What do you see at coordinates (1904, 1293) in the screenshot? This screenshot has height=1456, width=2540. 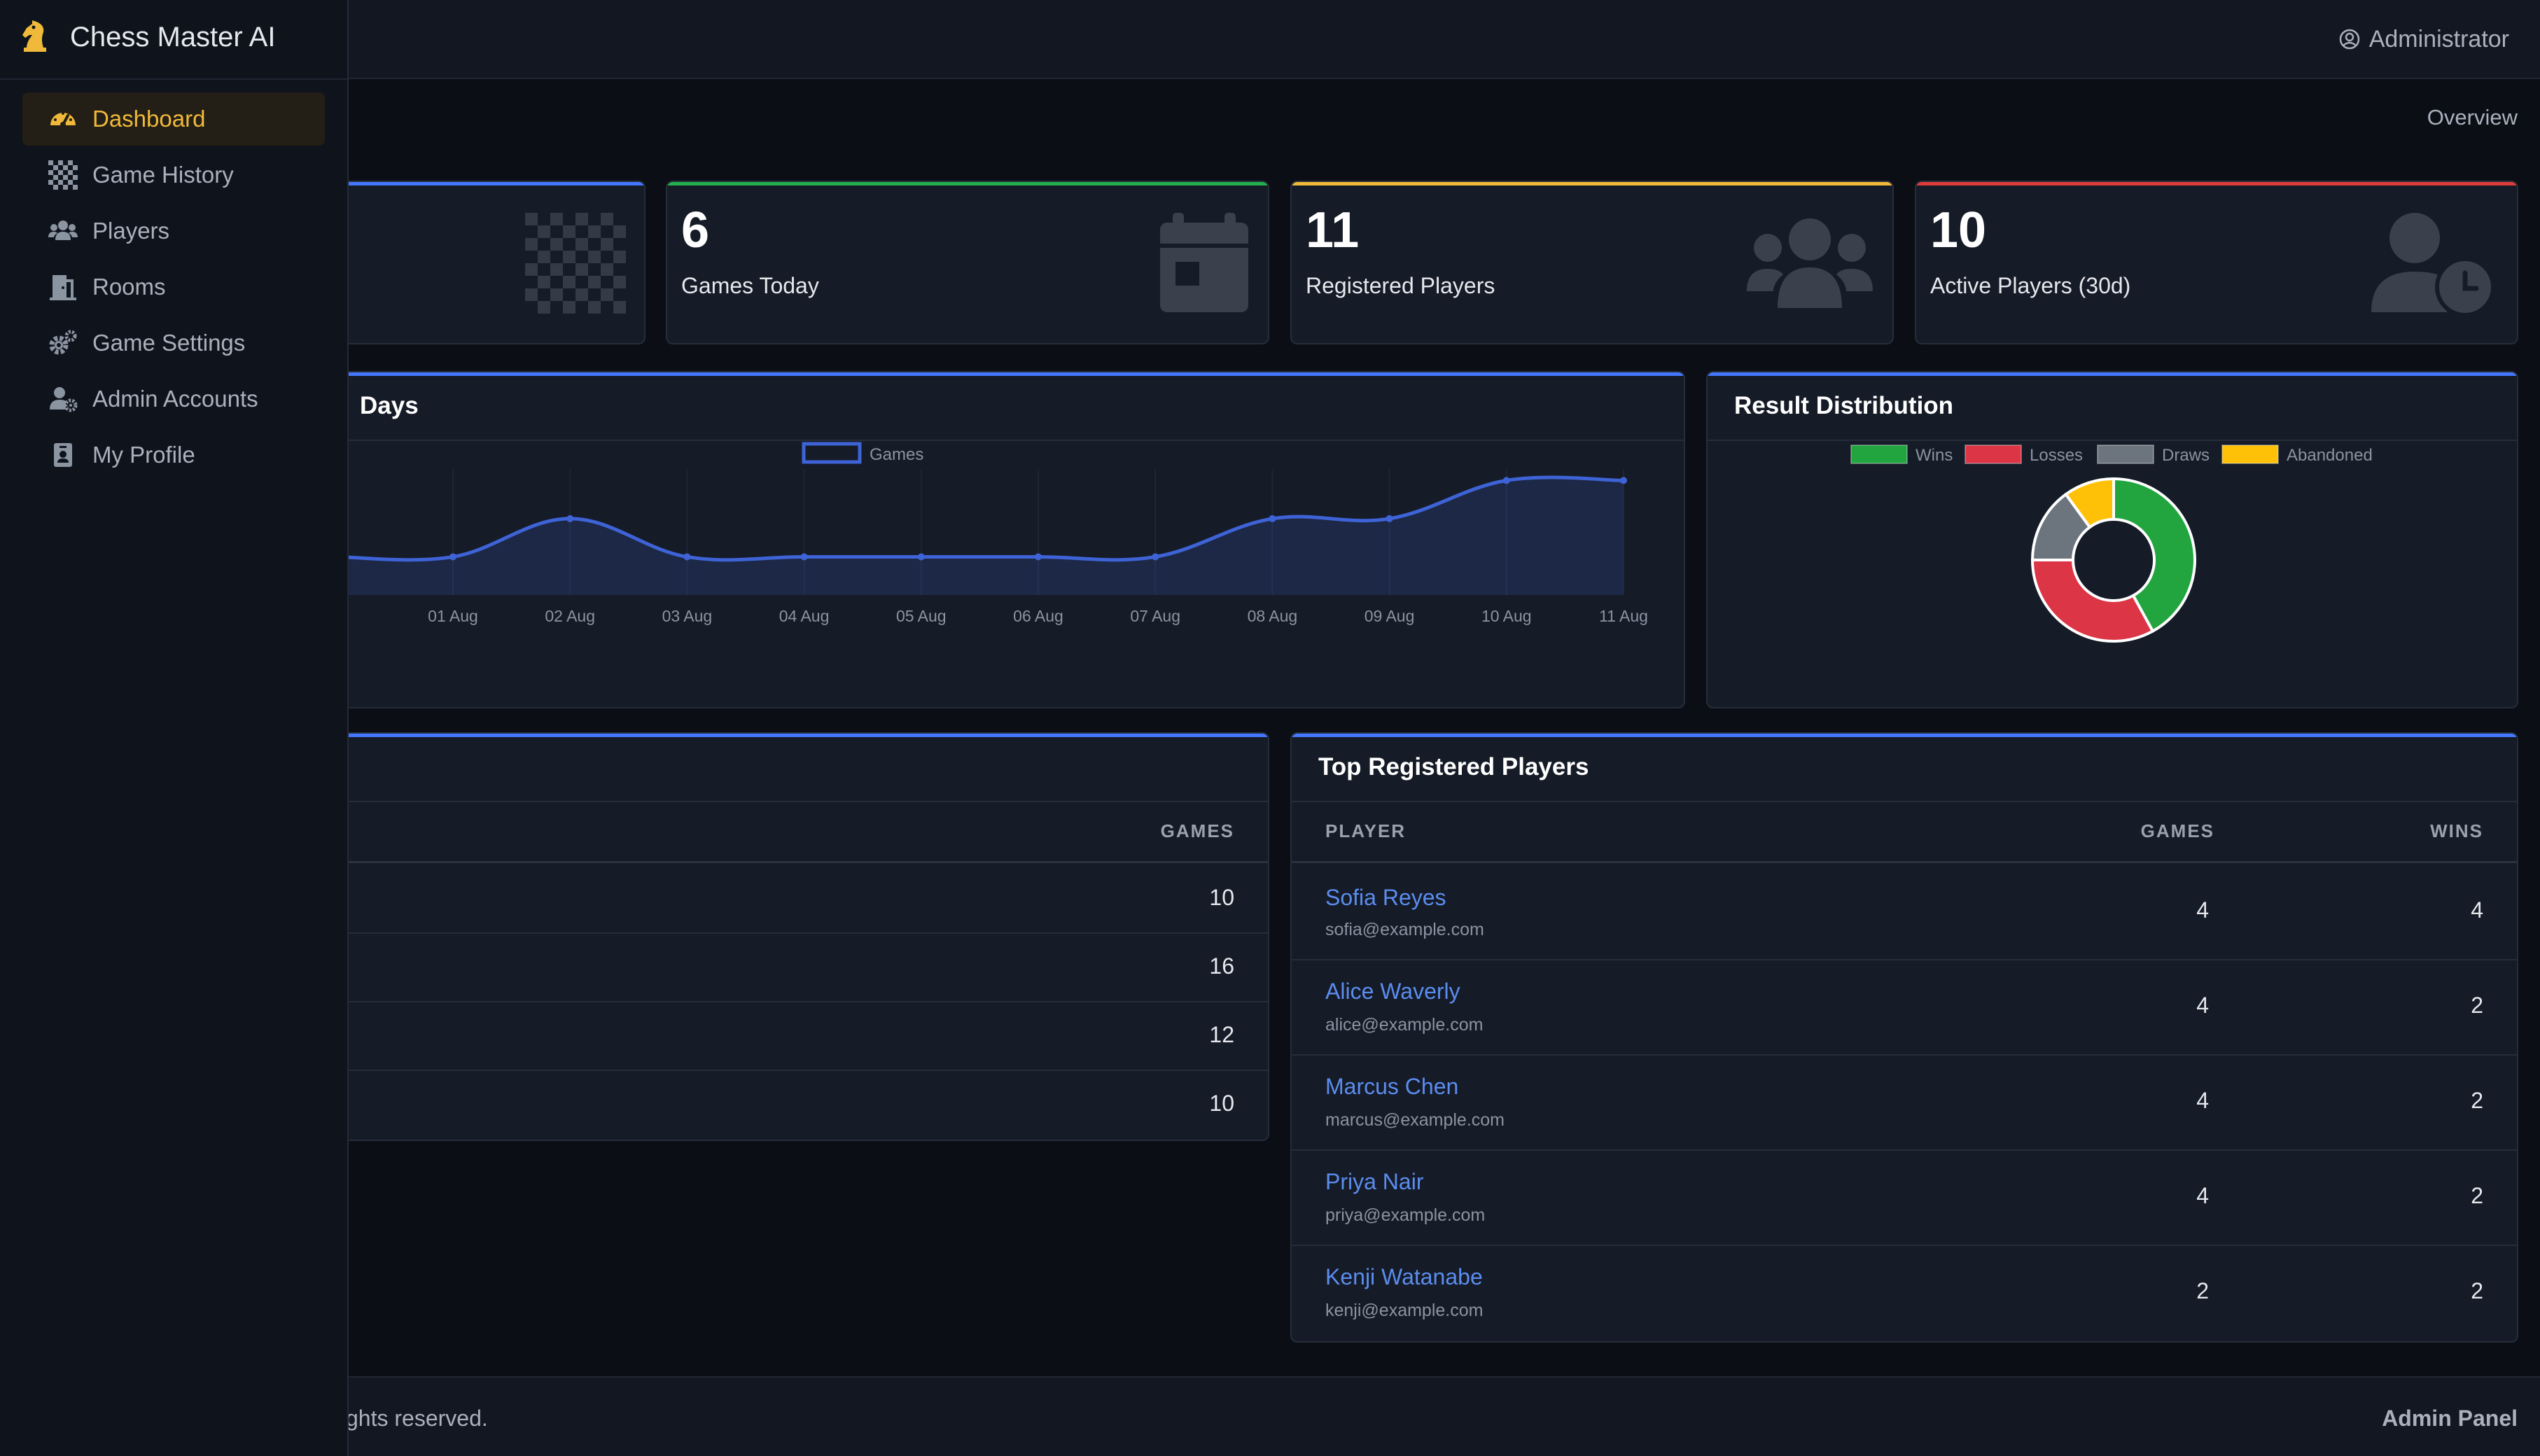 I see `table-row: Kenji Watanabe kenji@example.com 2 2` at bounding box center [1904, 1293].